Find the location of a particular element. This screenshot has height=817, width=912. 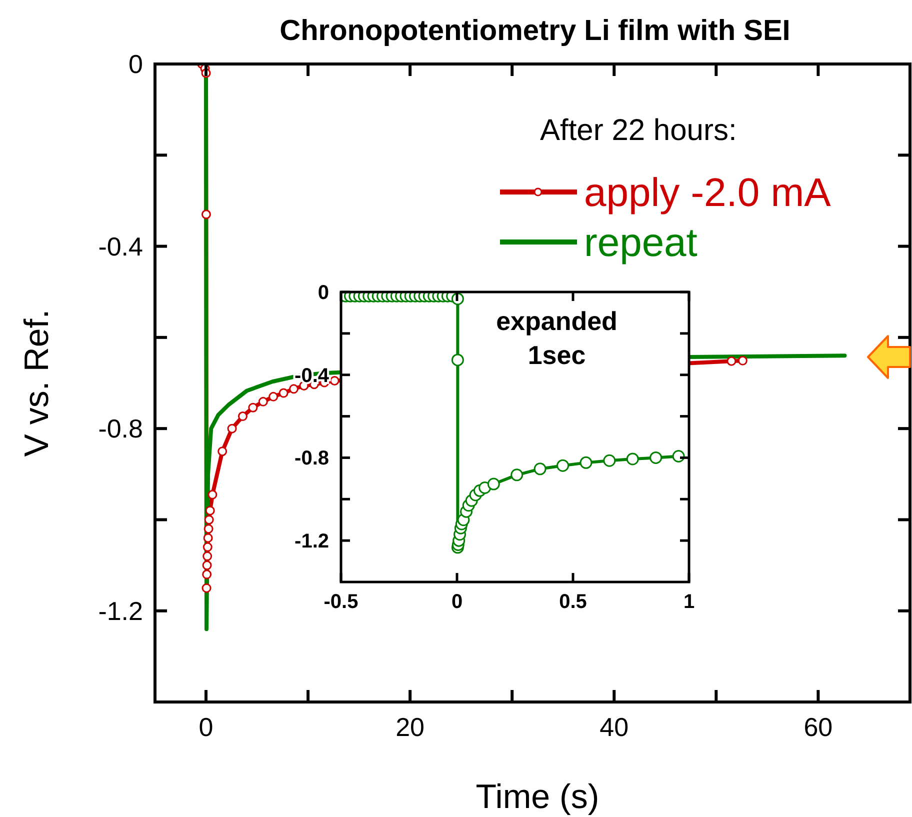

x-tick-label: 0.5 is located at coordinates (573, 602).